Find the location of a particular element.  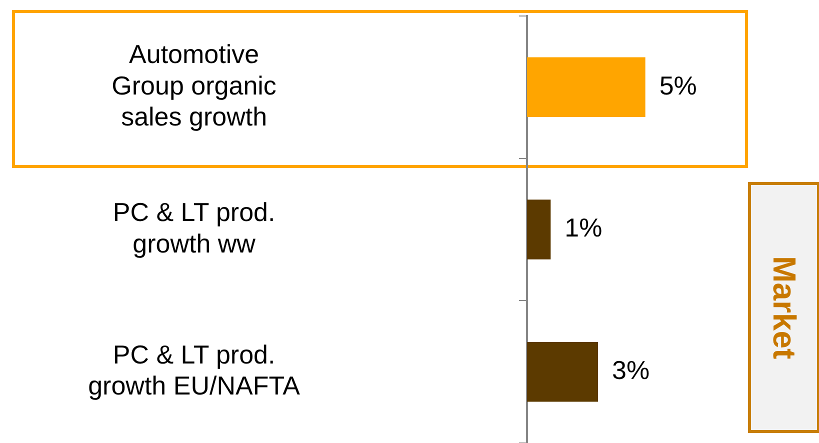

y-tick-label: Automotive Group organic sales growth is located at coordinates (194, 85).